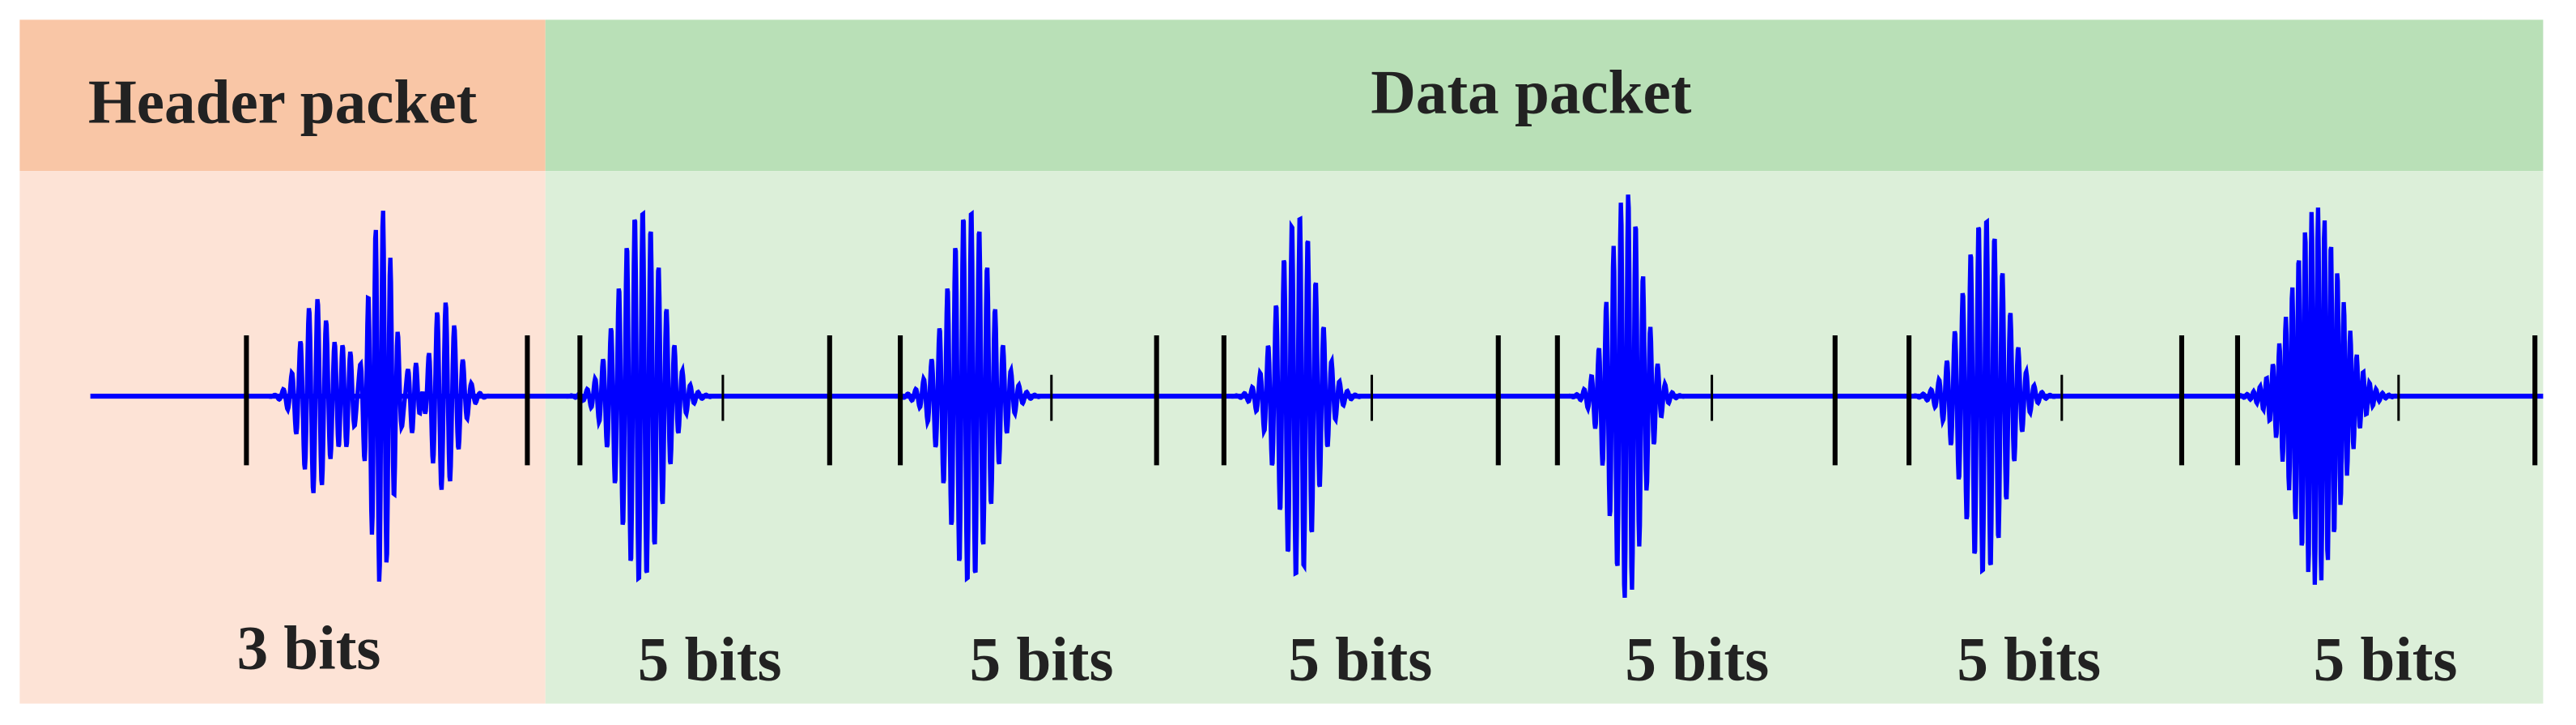 This screenshot has width=2576, height=725. I want to click on header-title: Header packet, so click(283, 102).